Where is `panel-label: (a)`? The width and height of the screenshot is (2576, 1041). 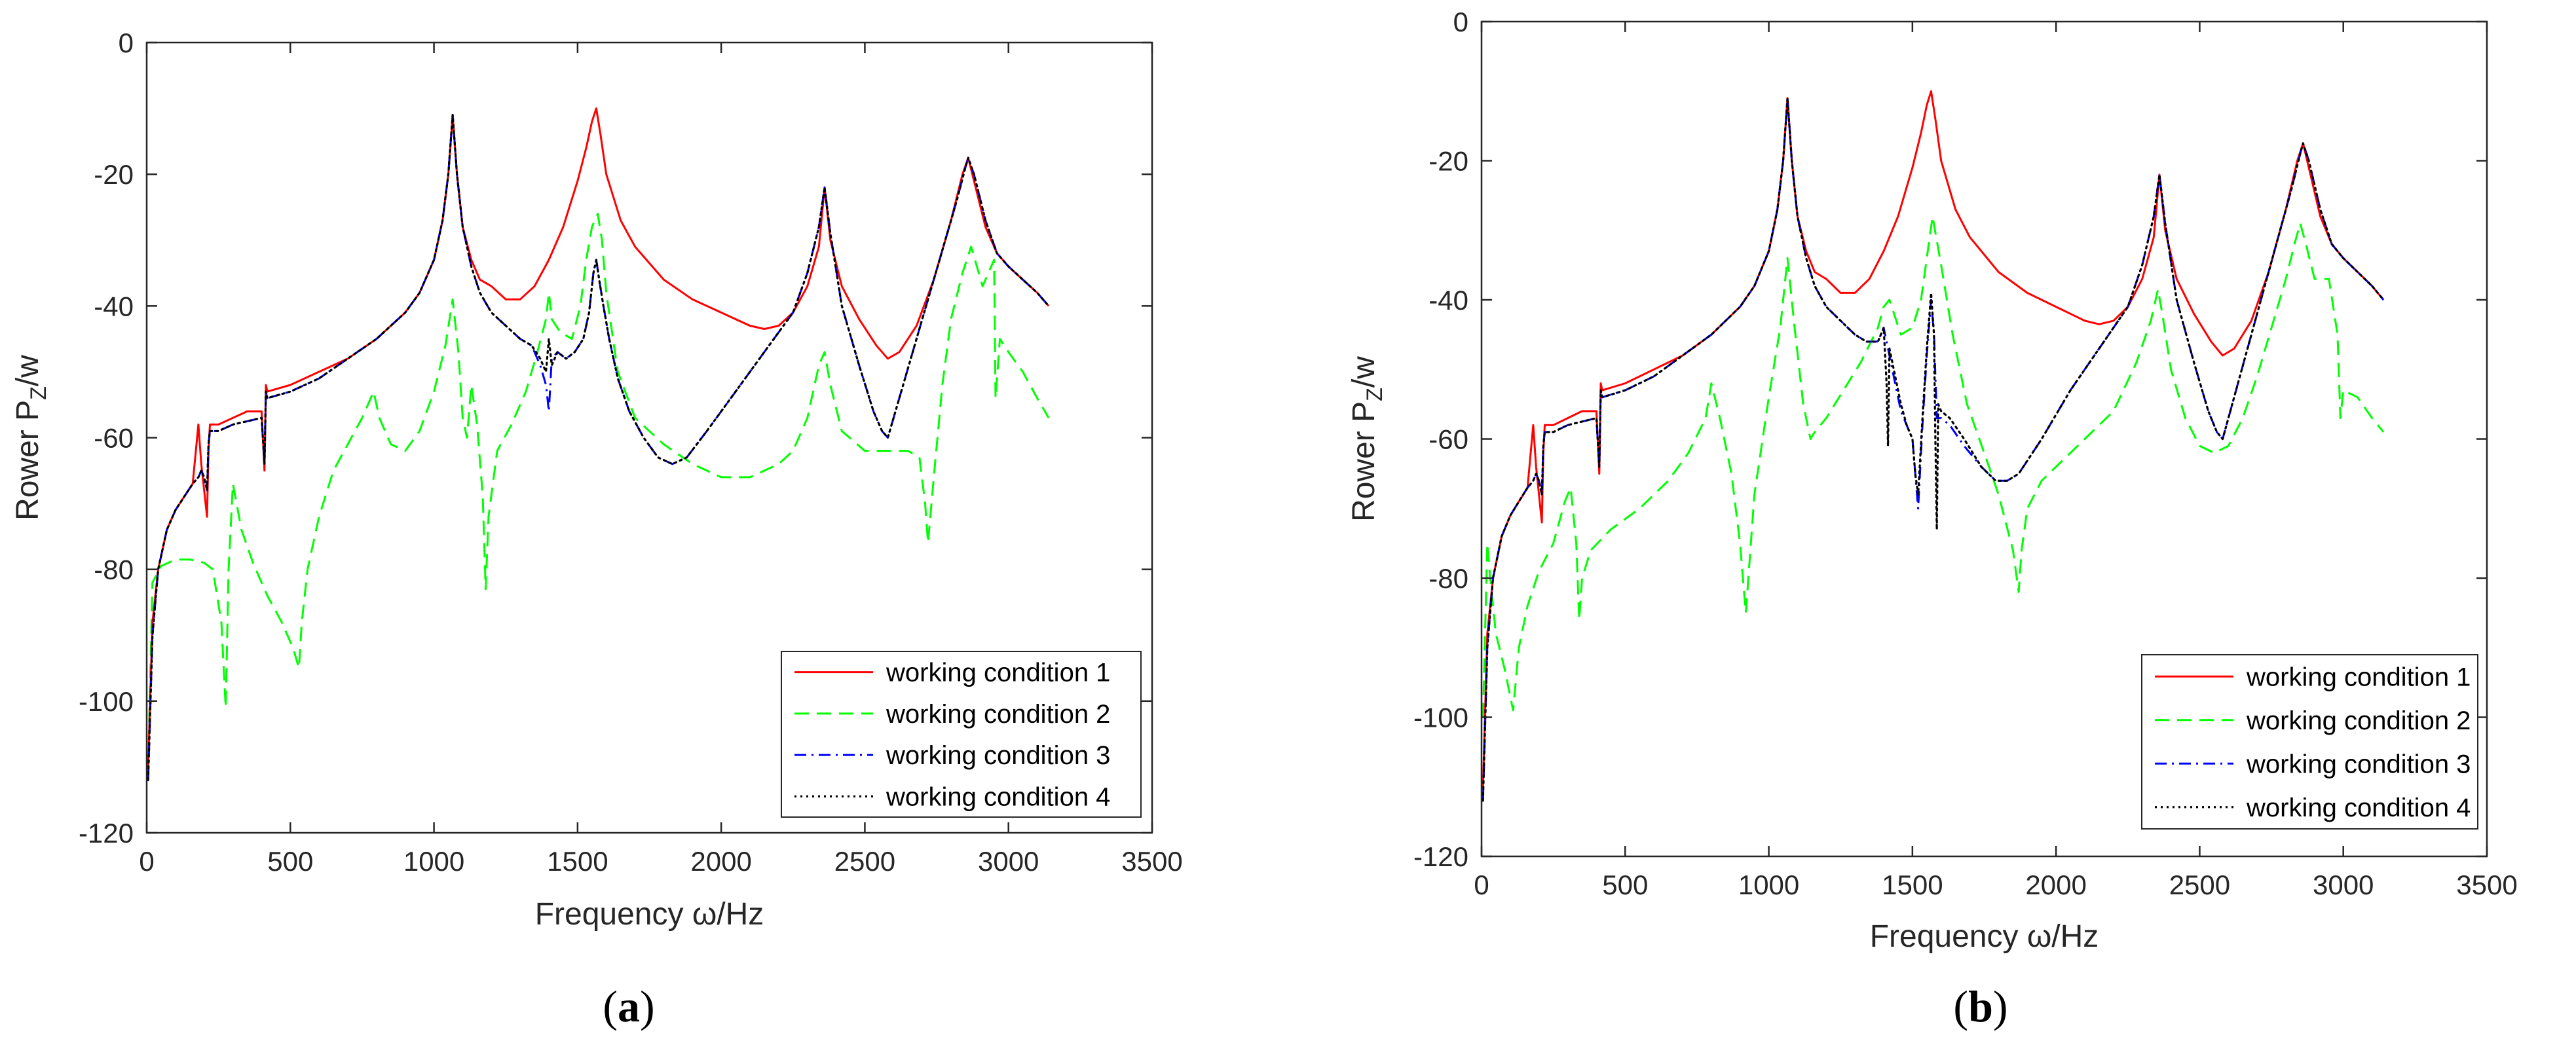
panel-label: (a) is located at coordinates (628, 1006).